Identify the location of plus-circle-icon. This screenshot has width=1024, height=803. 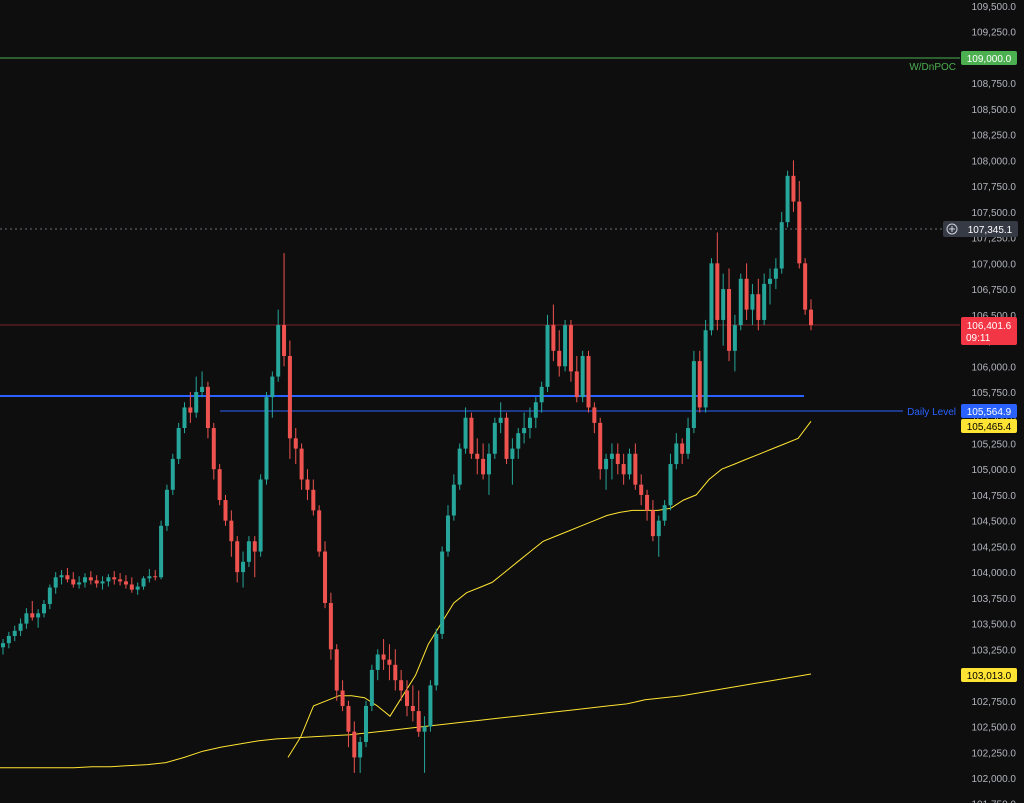
(952, 229).